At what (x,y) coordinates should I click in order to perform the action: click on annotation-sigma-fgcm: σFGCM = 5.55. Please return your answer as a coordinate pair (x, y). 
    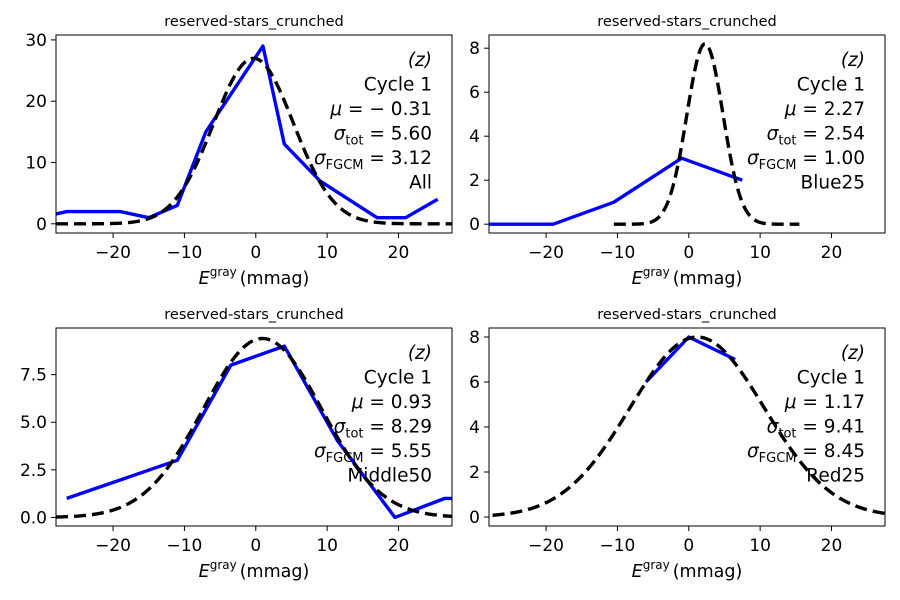
    Looking at the image, I should click on (373, 453).